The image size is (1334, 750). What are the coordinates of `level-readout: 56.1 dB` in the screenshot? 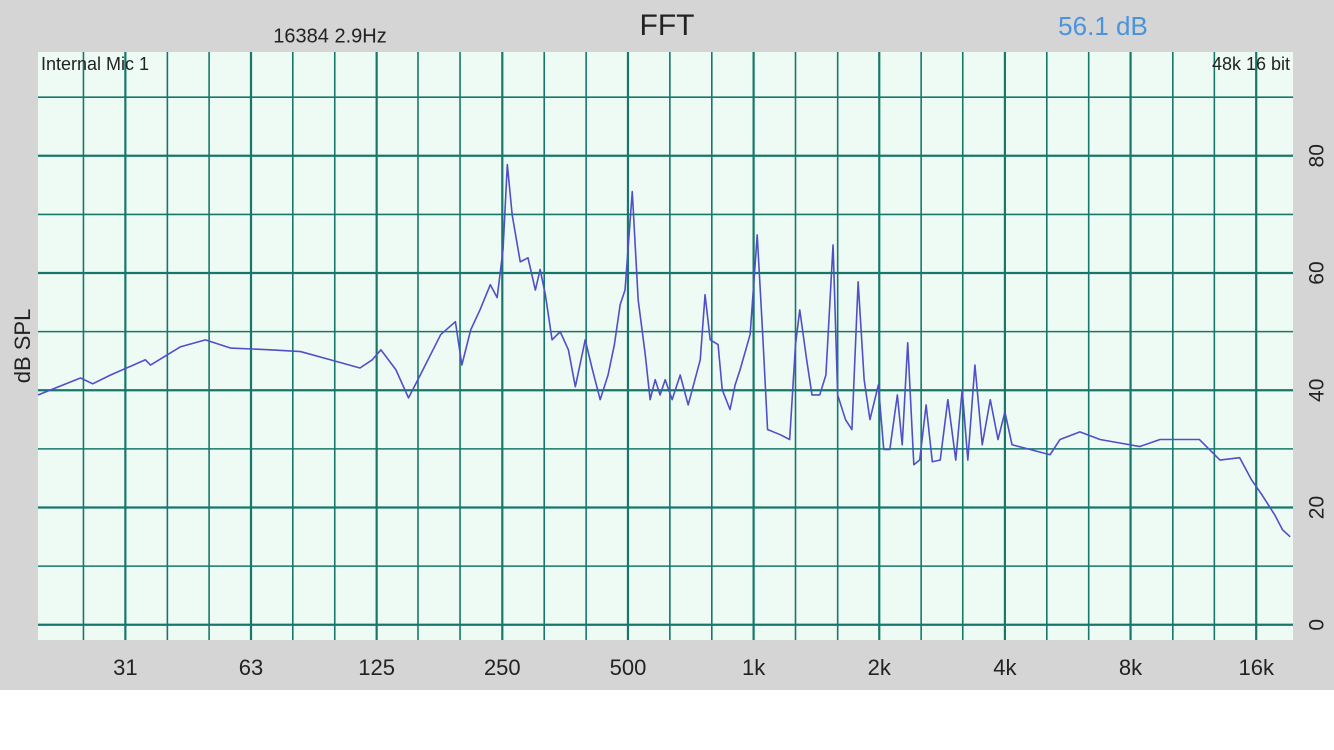 It's located at (1103, 26).